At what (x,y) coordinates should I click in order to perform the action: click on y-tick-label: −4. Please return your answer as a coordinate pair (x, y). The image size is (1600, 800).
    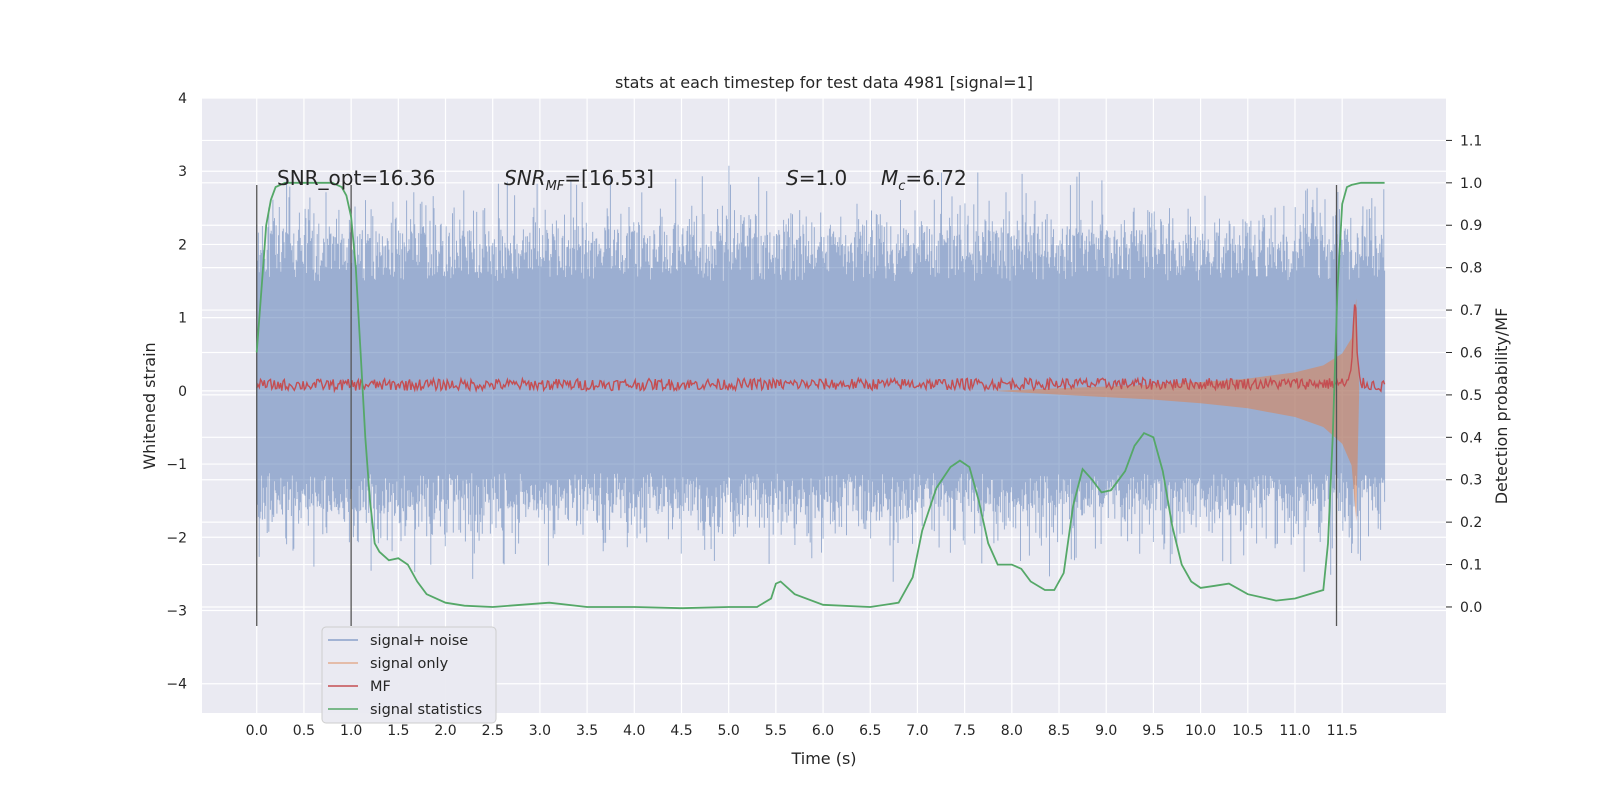
    Looking at the image, I should click on (176, 685).